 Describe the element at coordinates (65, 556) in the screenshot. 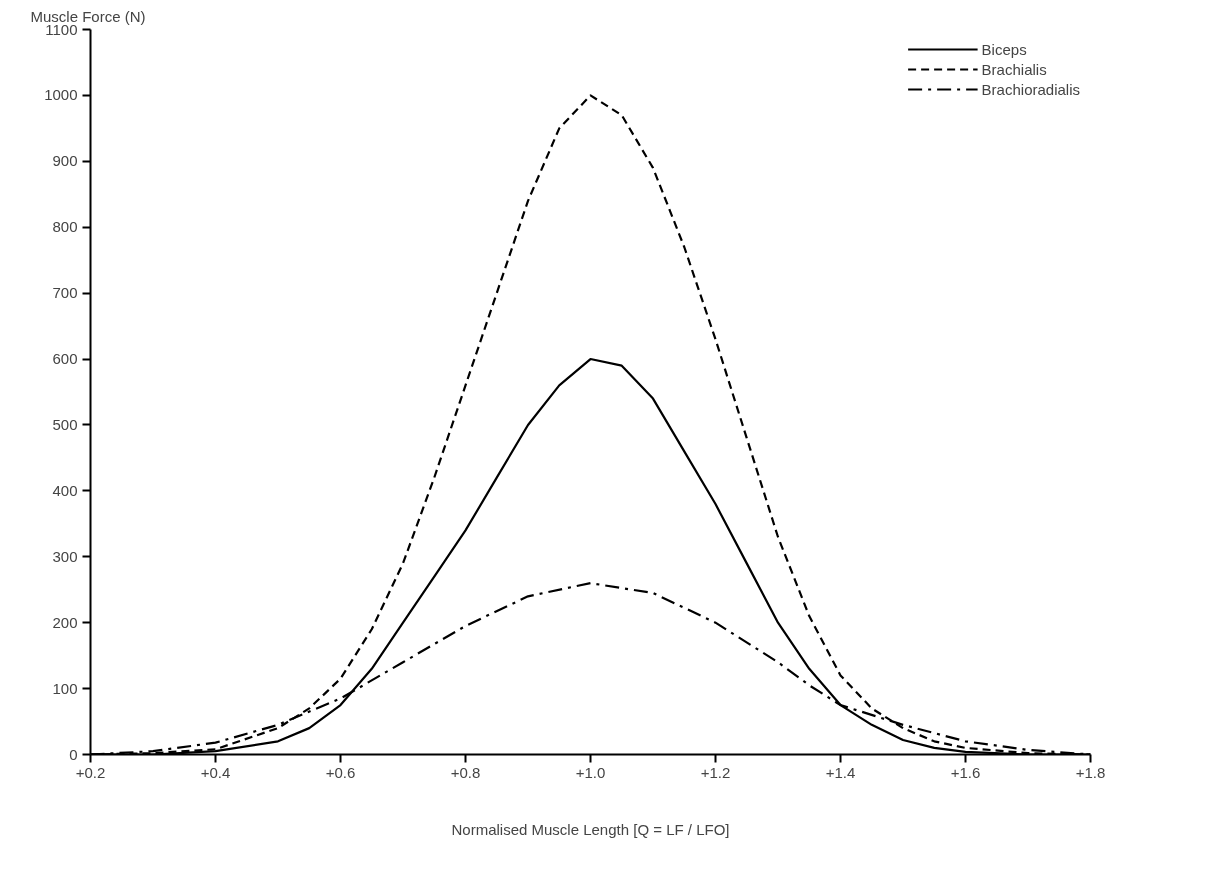

I see `y-tick-label: 300` at that location.